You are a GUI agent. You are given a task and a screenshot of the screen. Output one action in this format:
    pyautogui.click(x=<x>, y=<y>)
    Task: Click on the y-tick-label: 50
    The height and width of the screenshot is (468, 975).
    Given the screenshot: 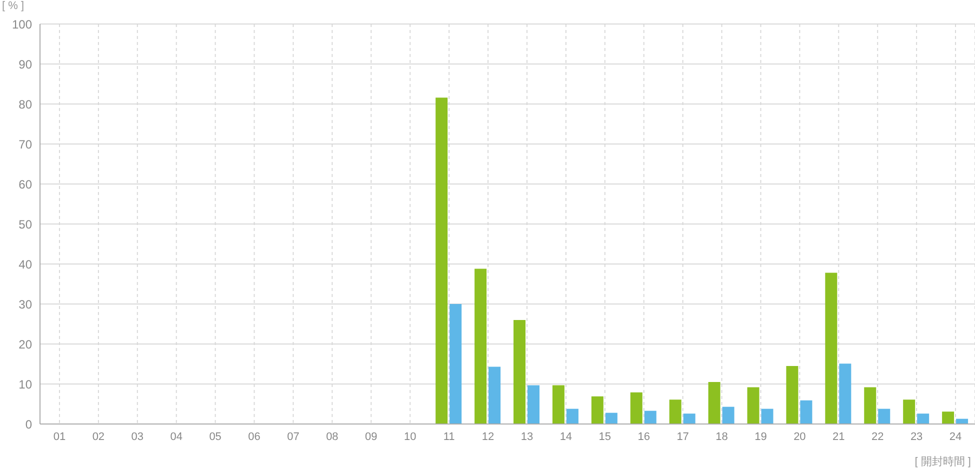 What is the action you would take?
    pyautogui.click(x=25, y=224)
    